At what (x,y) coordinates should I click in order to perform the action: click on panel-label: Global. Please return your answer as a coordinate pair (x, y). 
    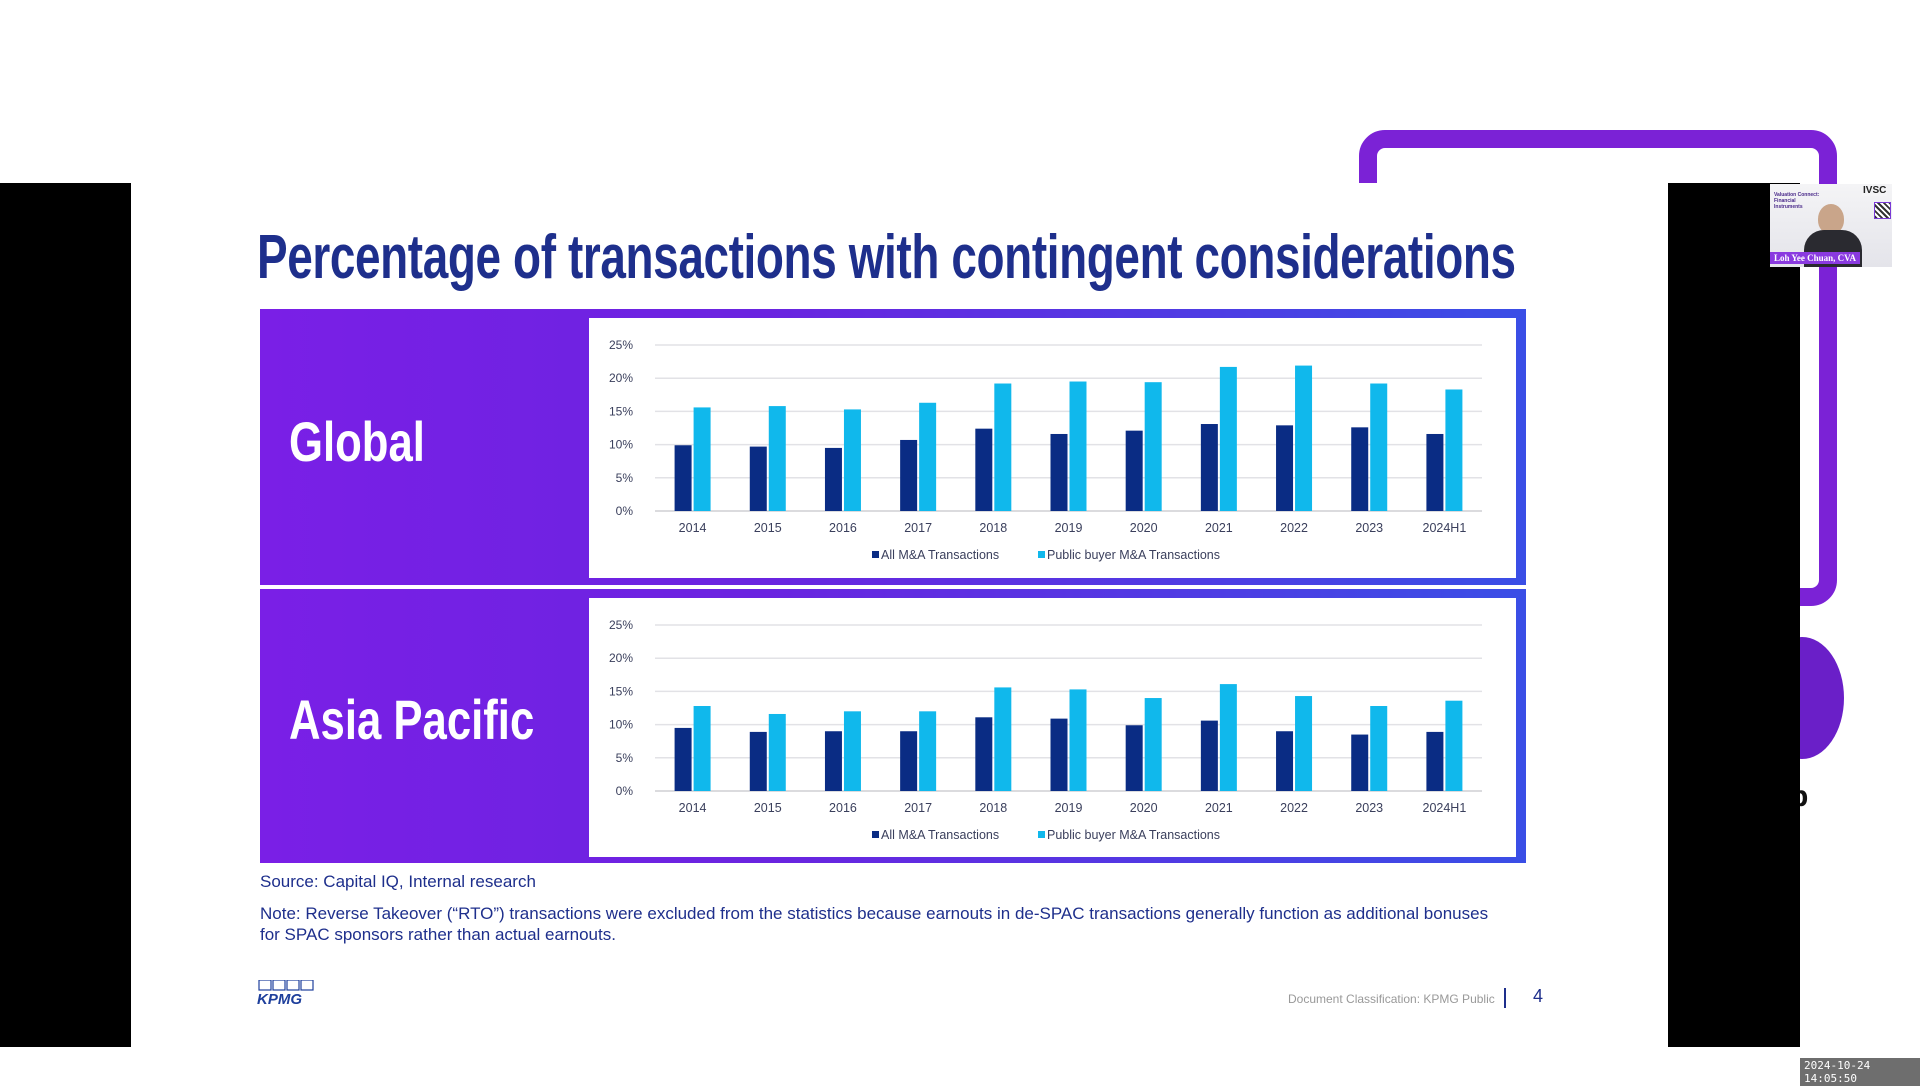
    Looking at the image, I should click on (357, 441).